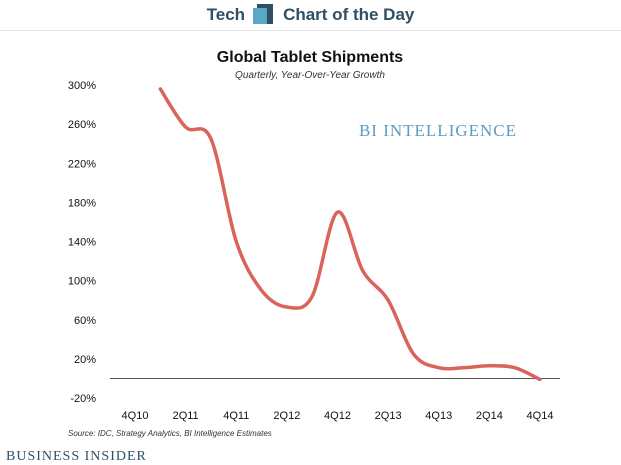 This screenshot has width=621, height=465. I want to click on y-tick-label: 220%, so click(82, 164).